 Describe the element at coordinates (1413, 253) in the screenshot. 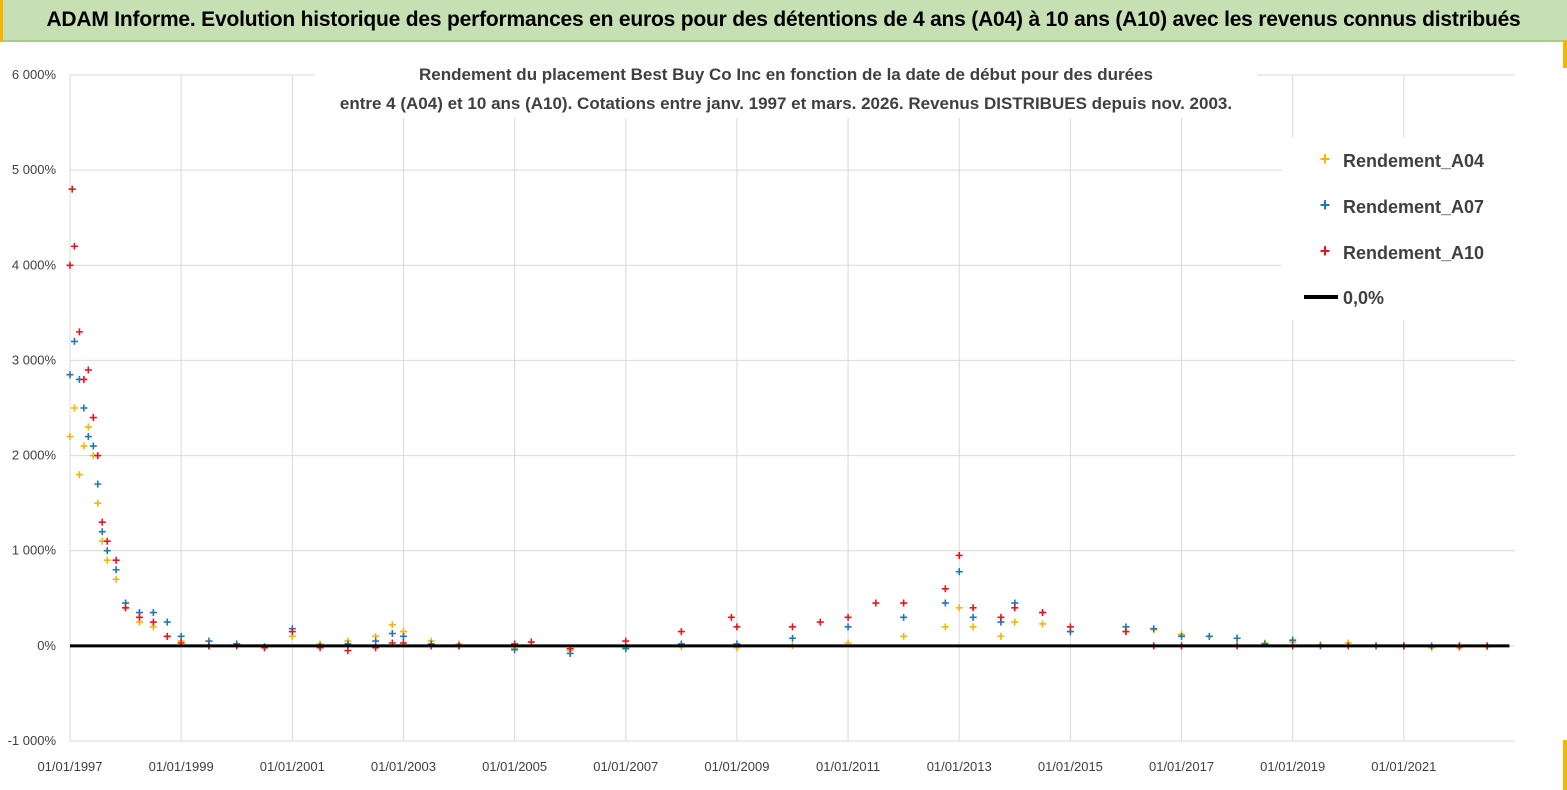

I see `legend-label-a10: Rendement_A10` at that location.